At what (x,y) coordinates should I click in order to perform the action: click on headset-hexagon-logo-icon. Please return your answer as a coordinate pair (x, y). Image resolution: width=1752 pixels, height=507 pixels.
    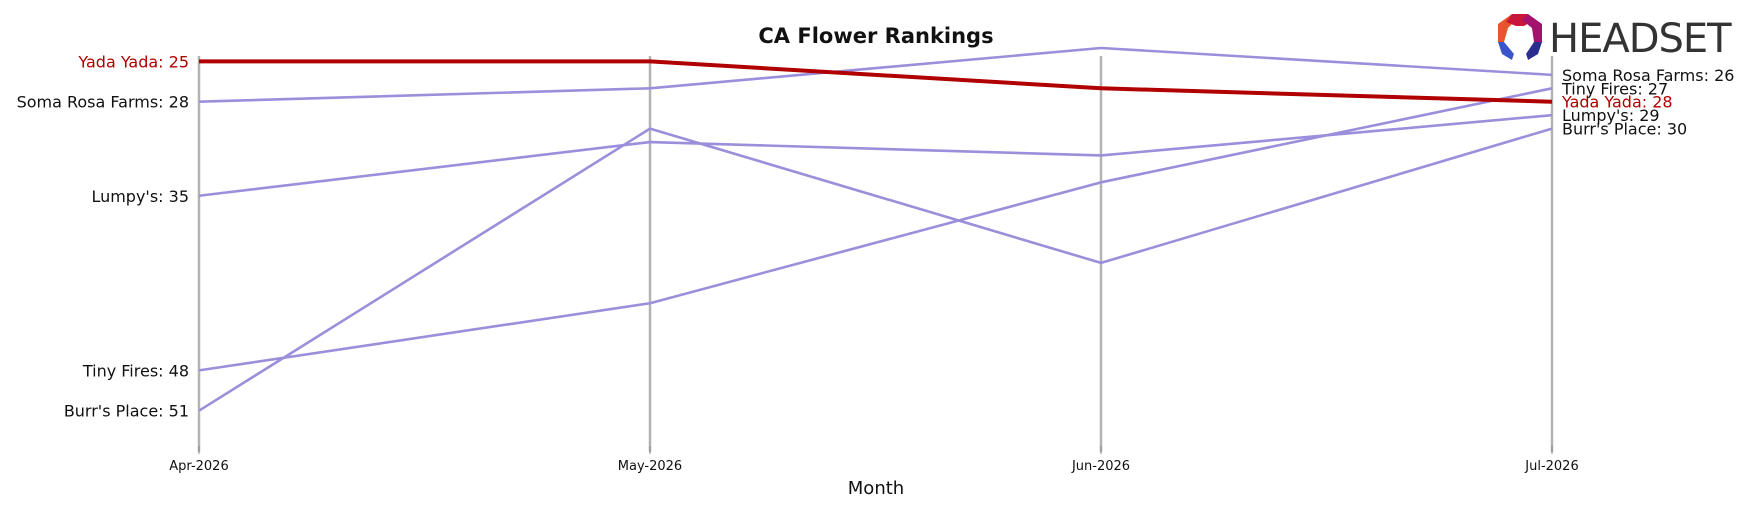
    Looking at the image, I should click on (1520, 37).